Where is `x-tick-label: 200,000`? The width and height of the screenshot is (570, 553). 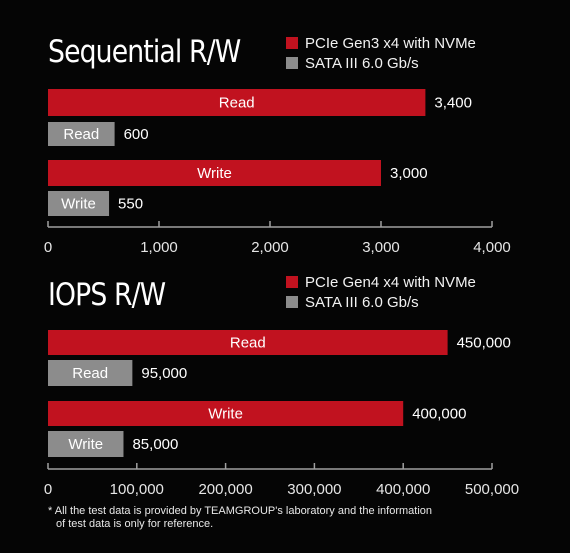
x-tick-label: 200,000 is located at coordinates (225, 489).